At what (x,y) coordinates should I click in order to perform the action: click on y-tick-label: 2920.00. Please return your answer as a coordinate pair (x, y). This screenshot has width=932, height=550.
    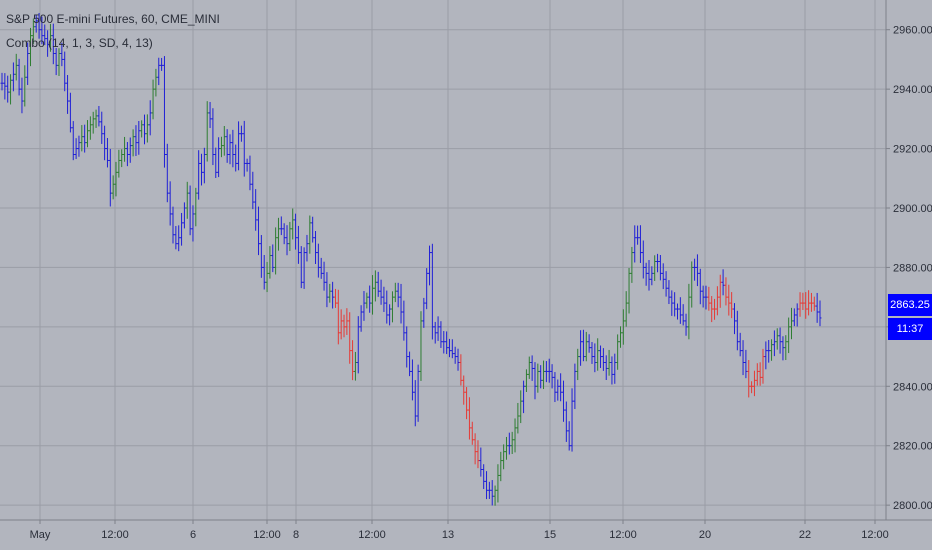
    Looking at the image, I should click on (912, 150).